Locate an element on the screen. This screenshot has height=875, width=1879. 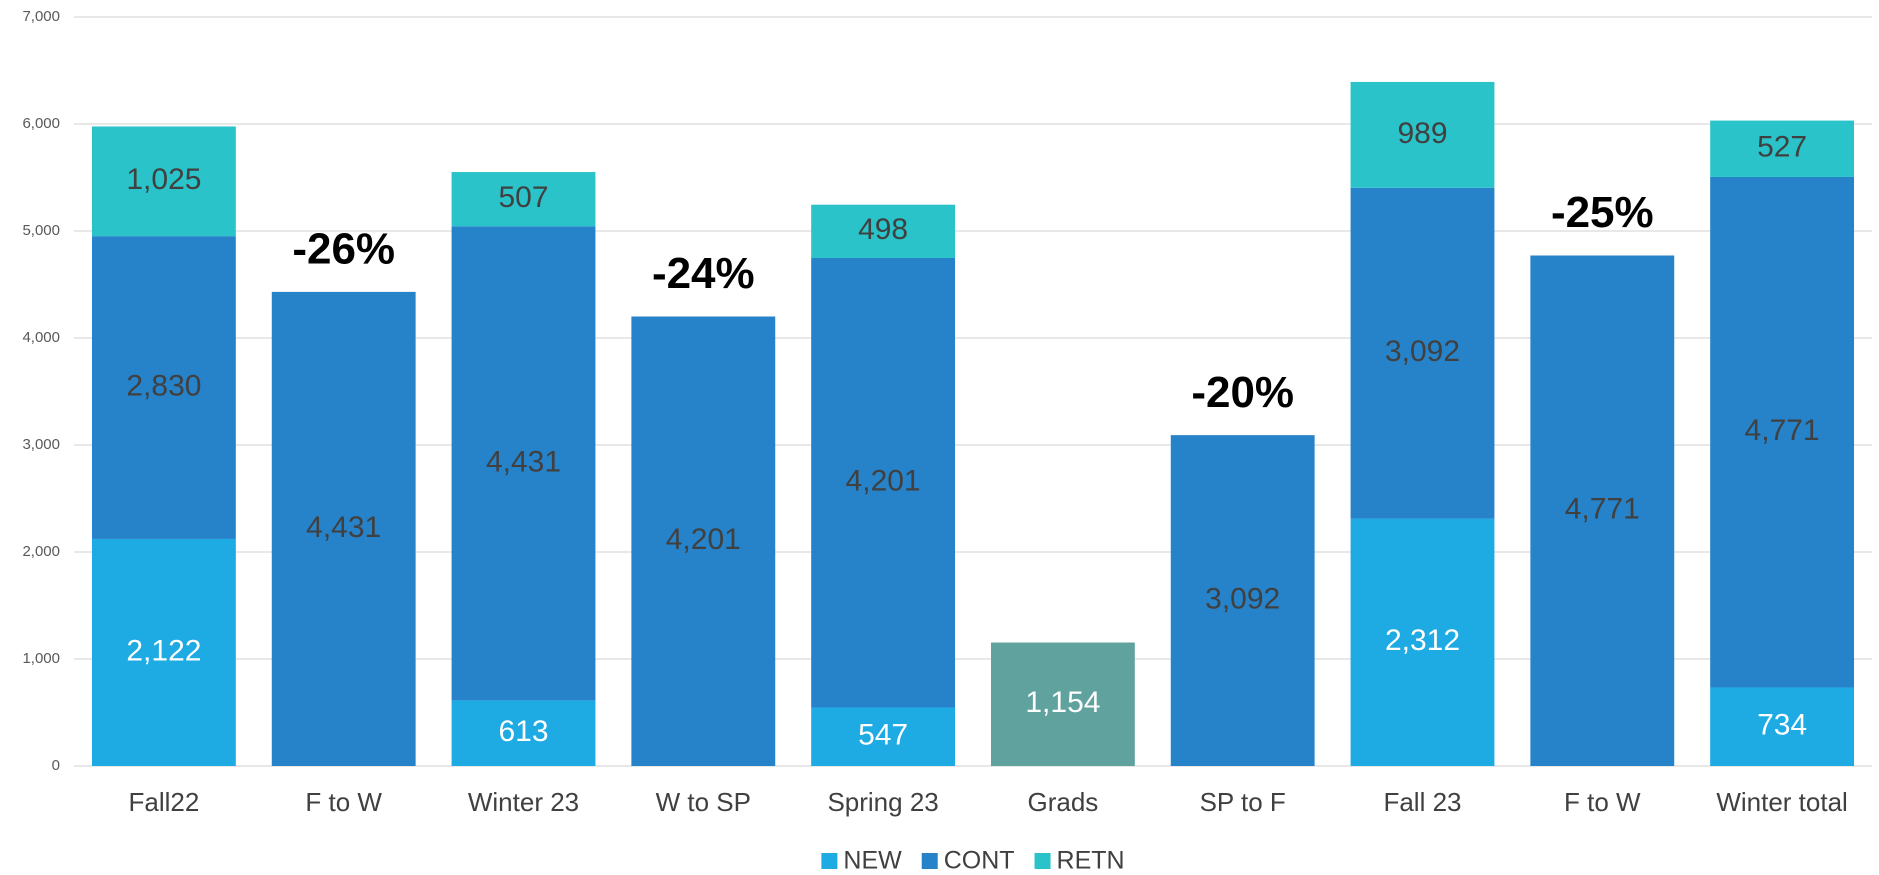
data-label: 734 is located at coordinates (1782, 725).